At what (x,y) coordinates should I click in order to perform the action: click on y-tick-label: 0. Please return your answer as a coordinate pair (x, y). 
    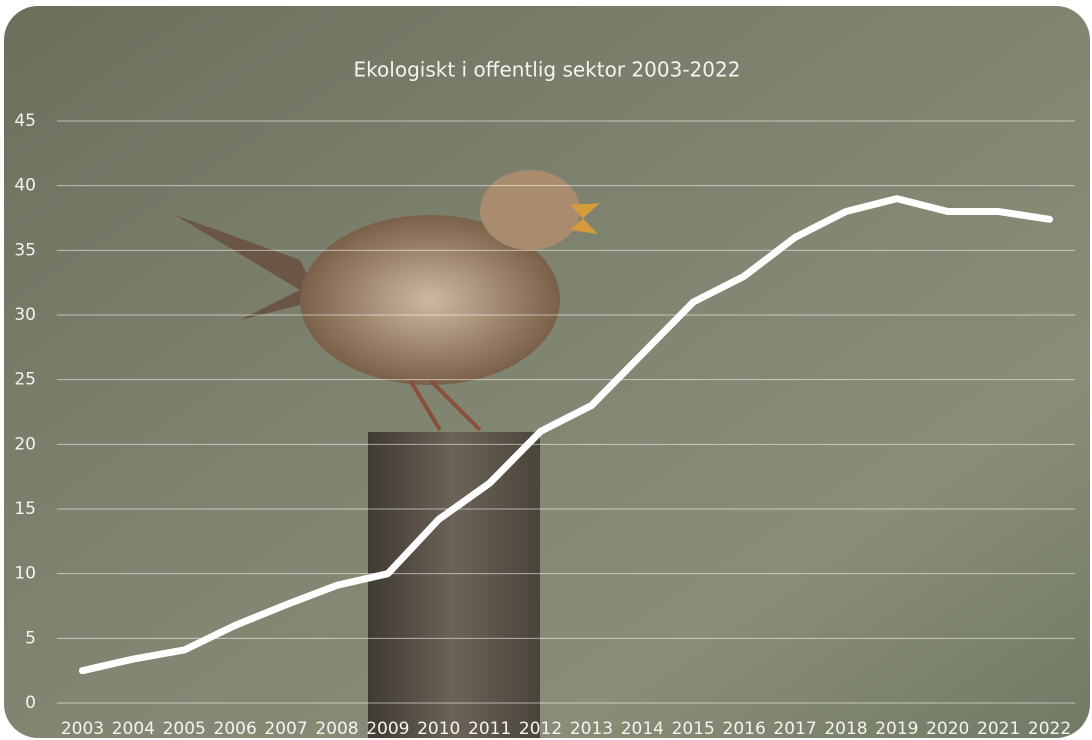
    Looking at the image, I should click on (30, 703).